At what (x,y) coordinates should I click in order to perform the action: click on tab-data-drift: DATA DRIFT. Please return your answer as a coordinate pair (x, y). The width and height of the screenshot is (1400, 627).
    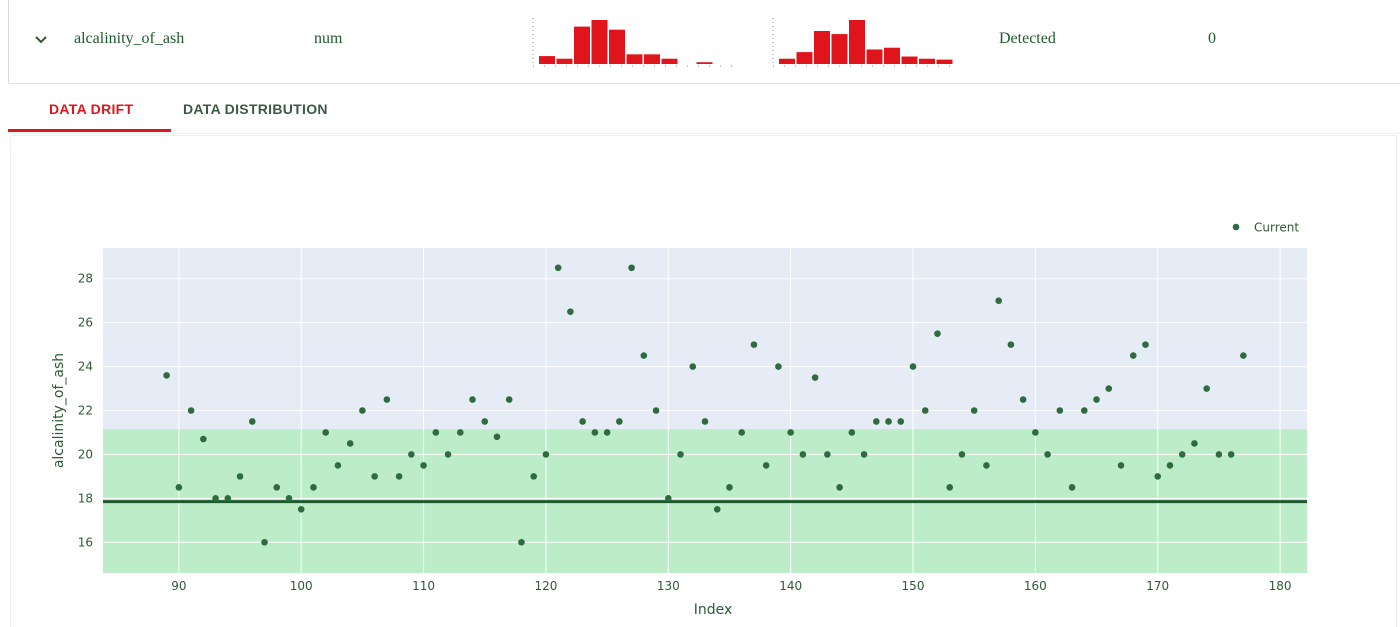
    Looking at the image, I should click on (91, 109).